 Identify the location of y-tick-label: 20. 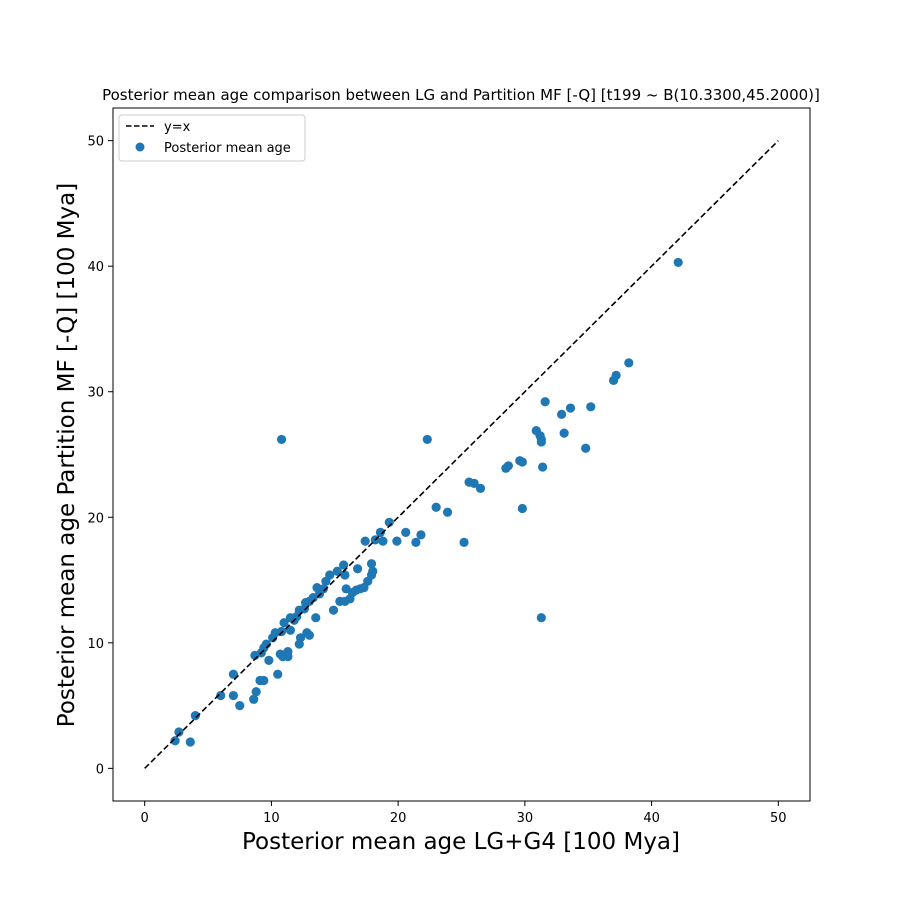
(95, 518).